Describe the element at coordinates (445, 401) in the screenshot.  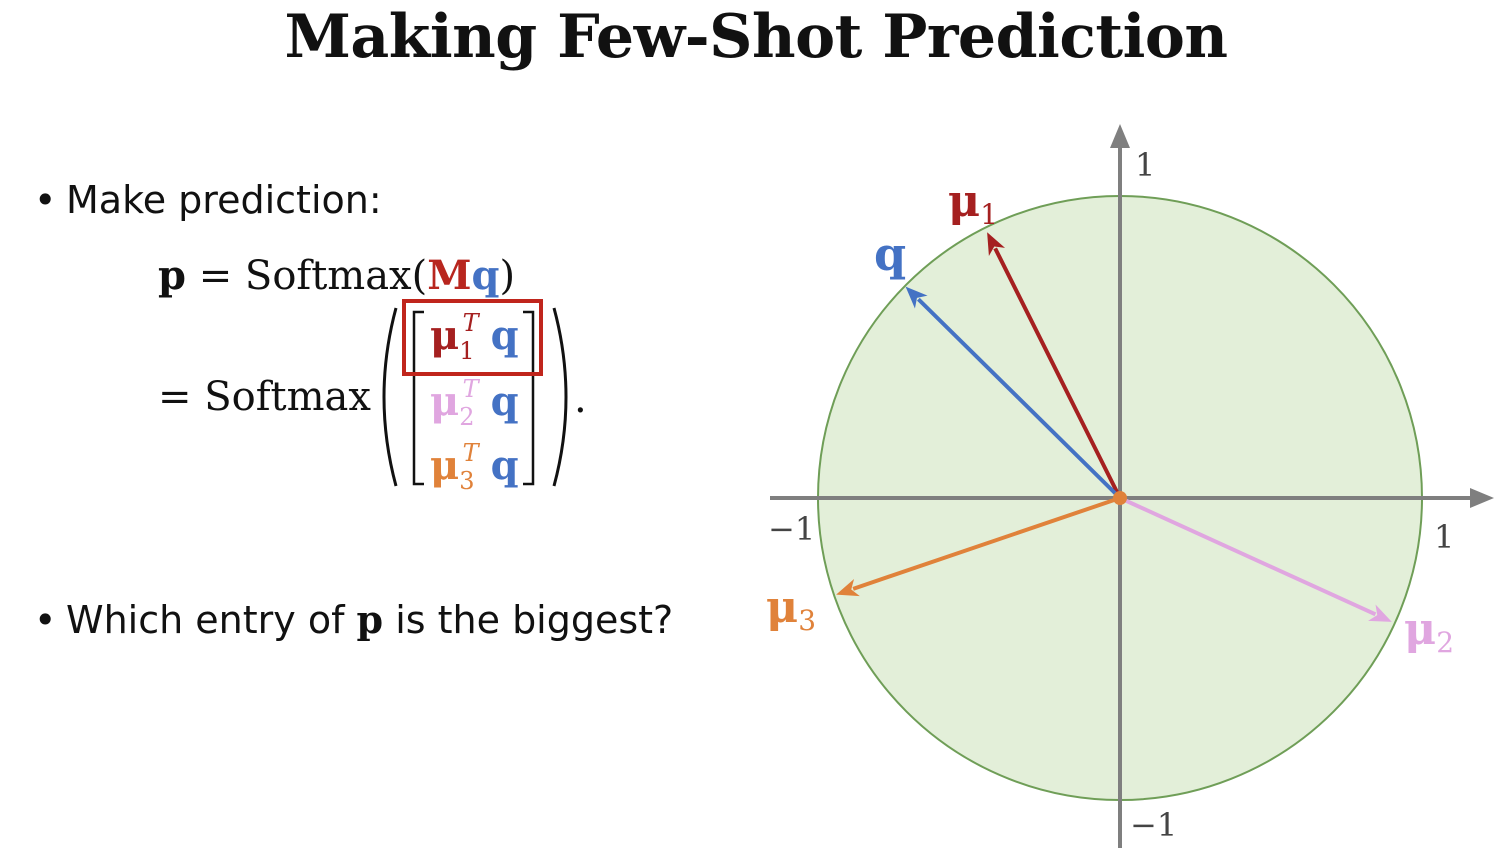
I see `row2-mu: μ` at that location.